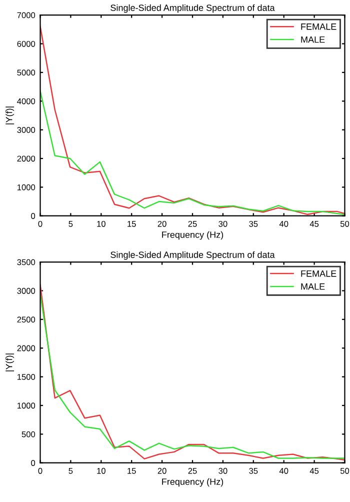  Describe the element at coordinates (26, 43) in the screenshot. I see `y-tick-label: 6000` at that location.